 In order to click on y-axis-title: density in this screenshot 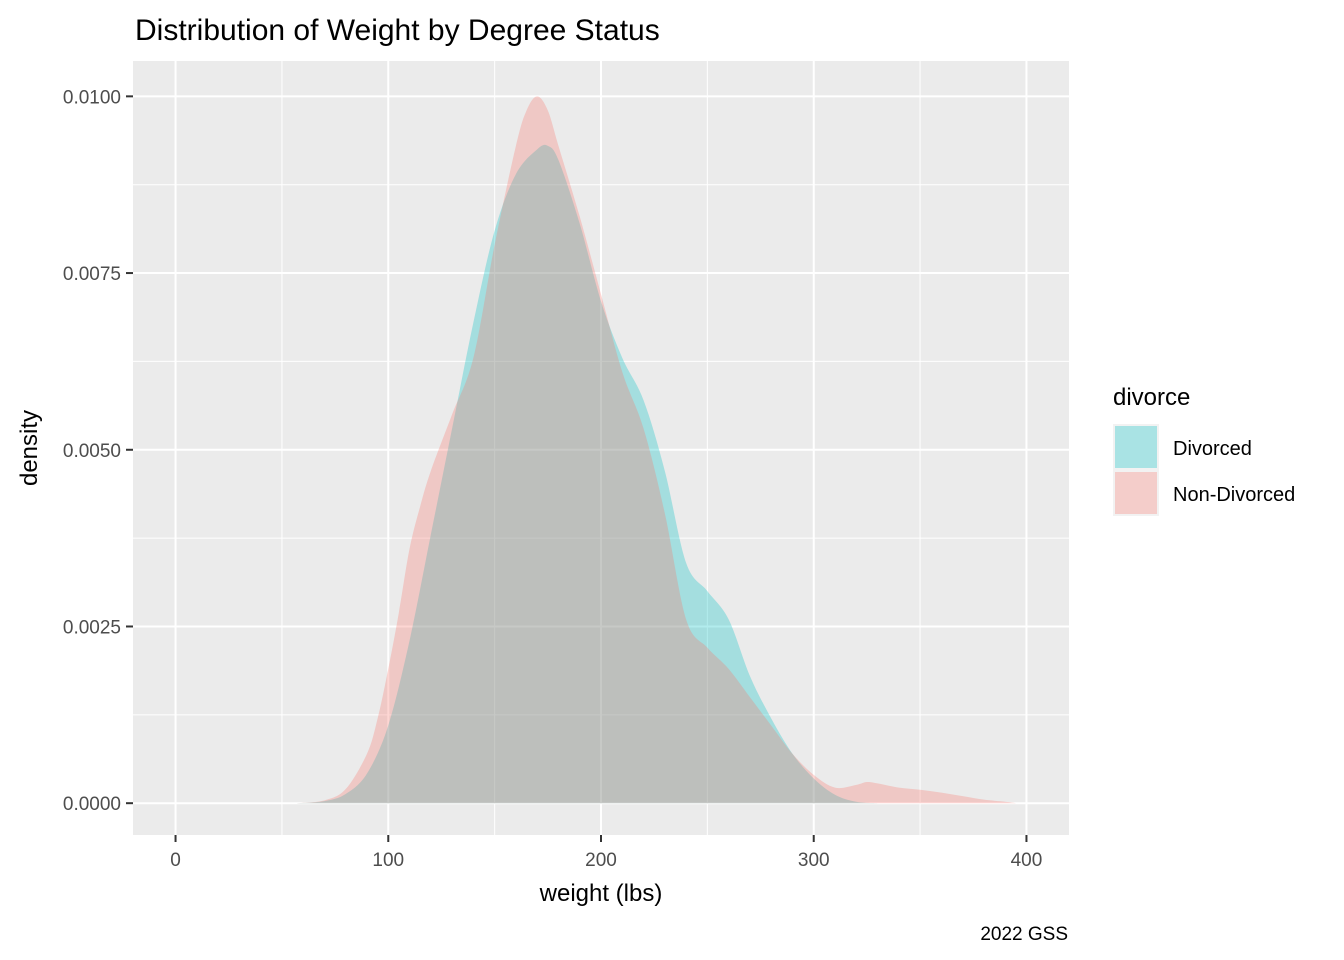, I will do `click(29, 448)`.